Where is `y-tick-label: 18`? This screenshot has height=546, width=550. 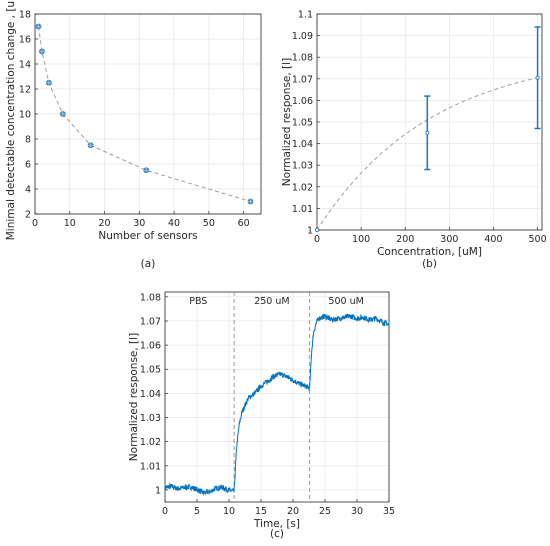
y-tick-label: 18 is located at coordinates (25, 15).